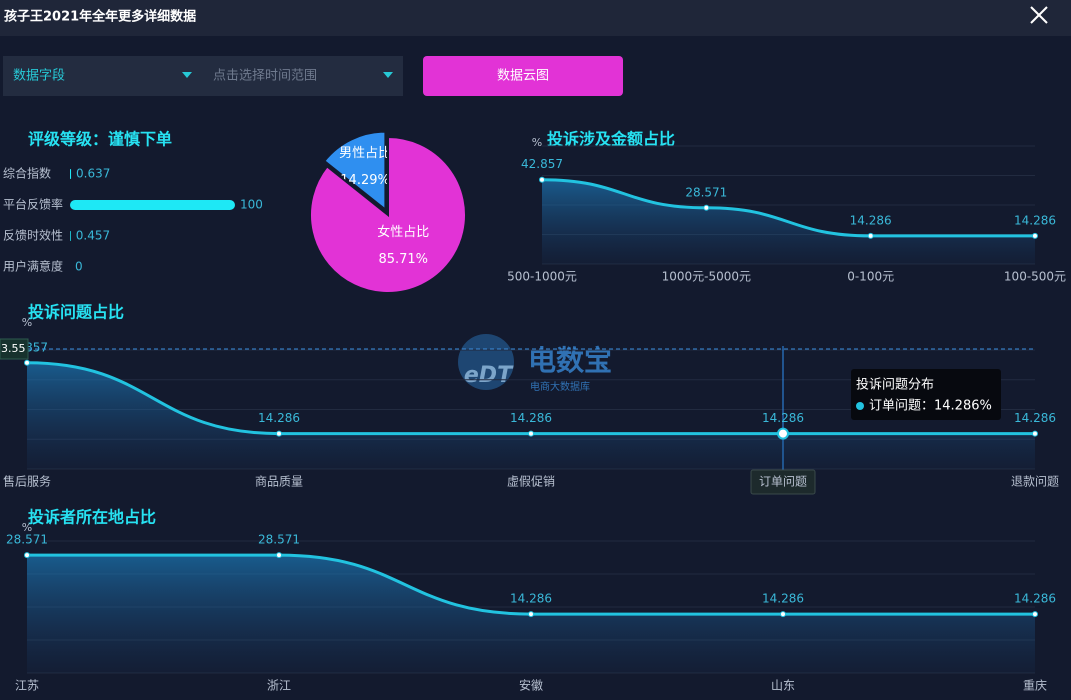 The width and height of the screenshot is (1071, 700). I want to click on button-text: 数据云图, so click(523, 76).